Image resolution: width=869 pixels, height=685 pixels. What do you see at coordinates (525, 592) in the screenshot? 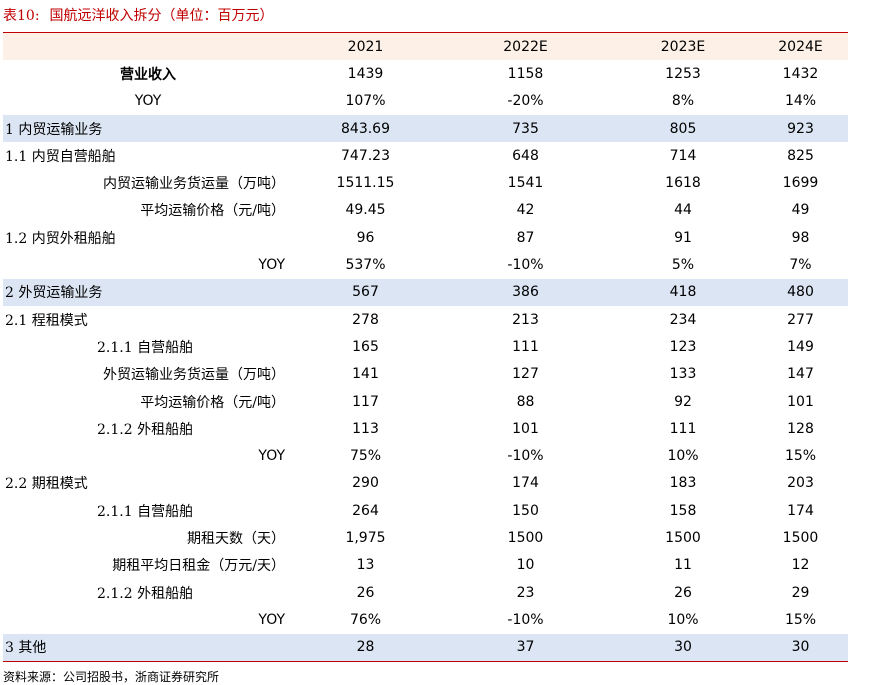
I see `value-cell: 23` at bounding box center [525, 592].